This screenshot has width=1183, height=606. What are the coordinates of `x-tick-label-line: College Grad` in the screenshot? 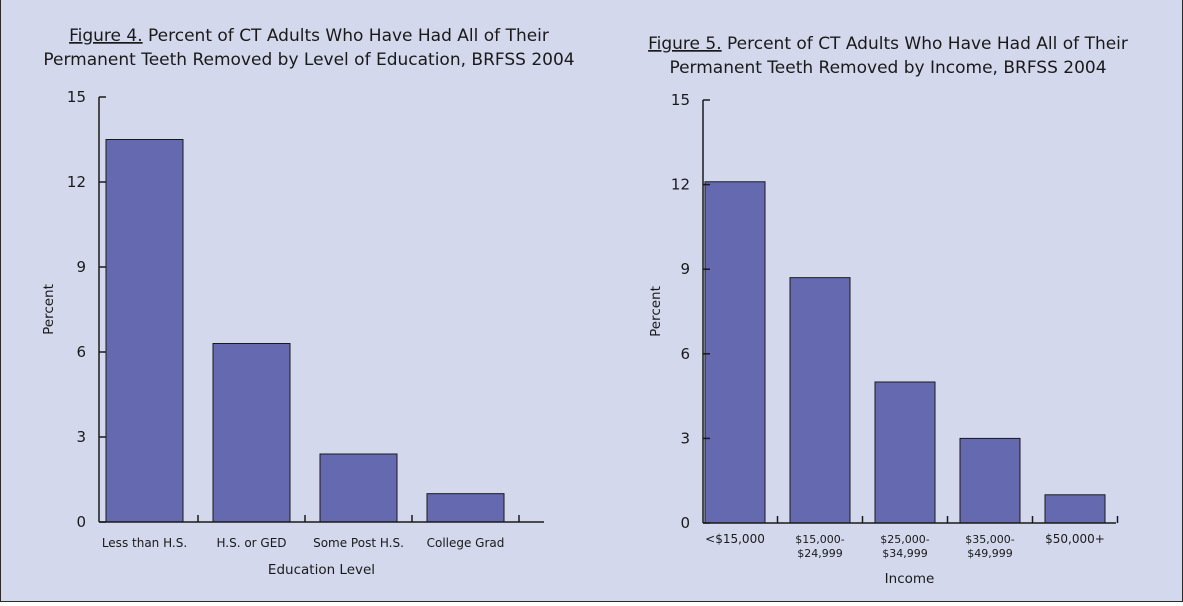 It's located at (466, 543).